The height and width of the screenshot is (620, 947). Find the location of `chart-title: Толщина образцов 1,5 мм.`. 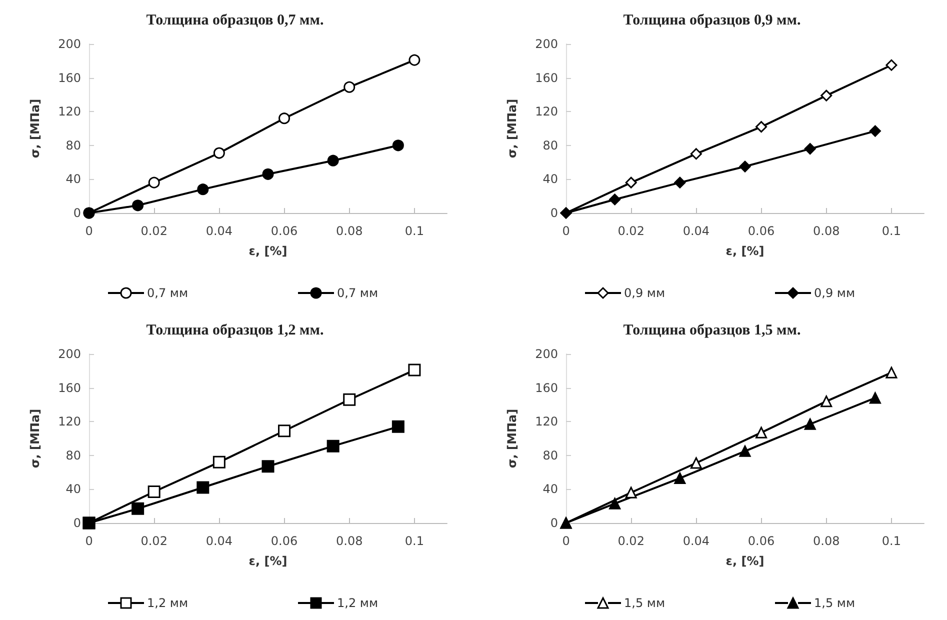

chart-title: Толщина образцов 1,5 мм. is located at coordinates (712, 330).